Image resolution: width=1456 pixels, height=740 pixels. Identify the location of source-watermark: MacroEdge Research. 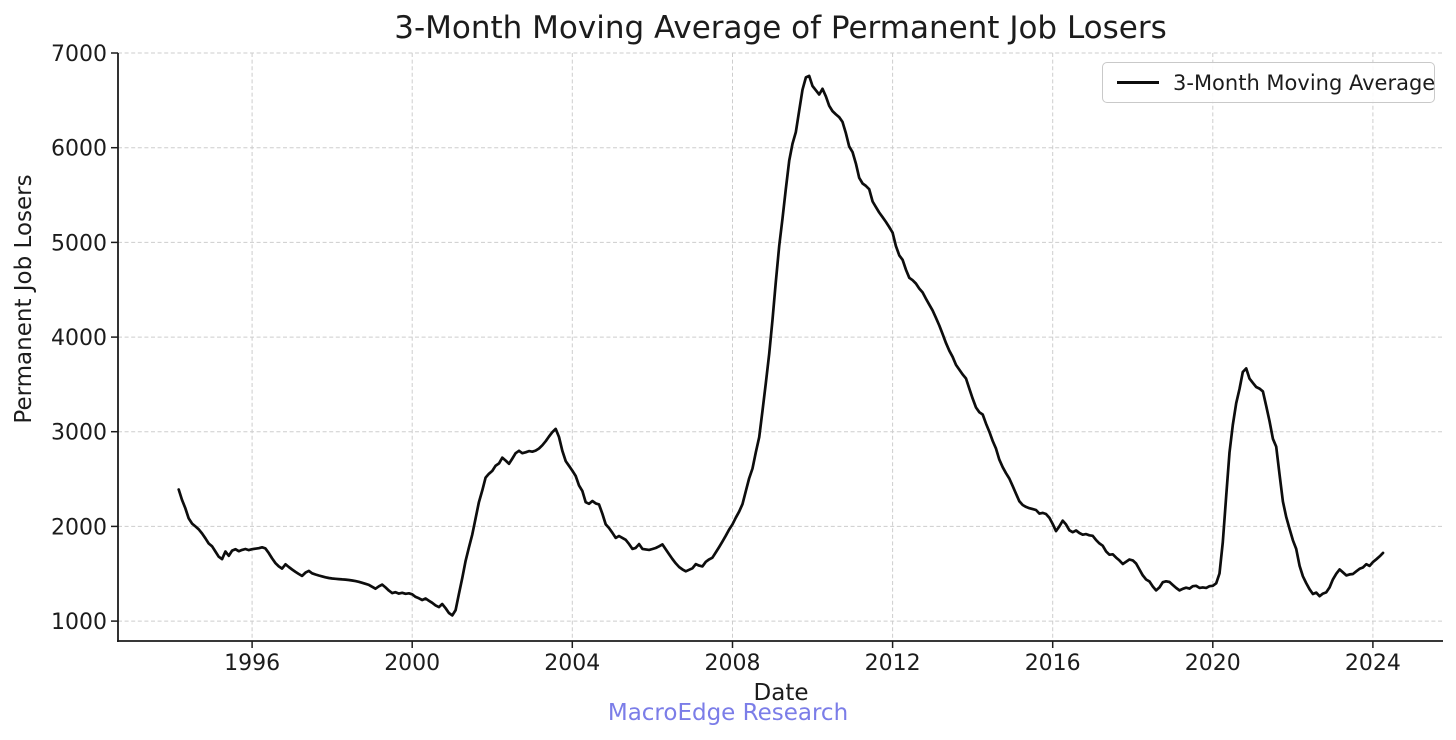
(728, 713).